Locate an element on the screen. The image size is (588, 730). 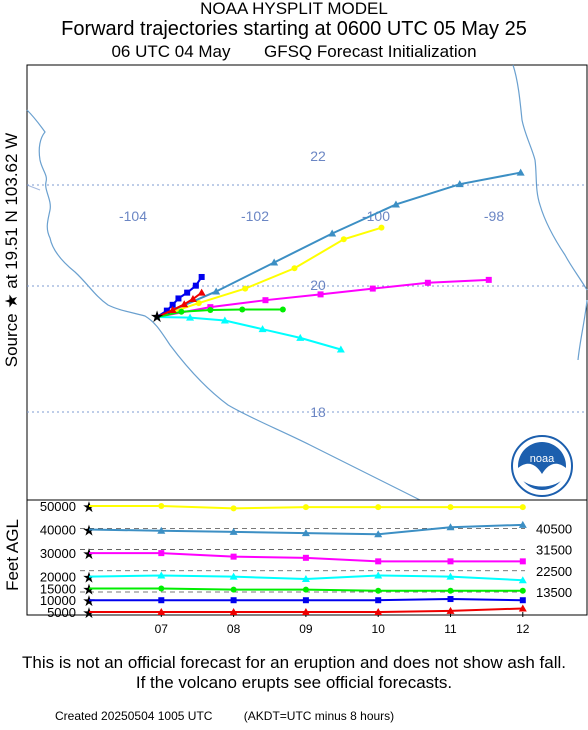
time-tick-label: 11 is located at coordinates (450, 629).